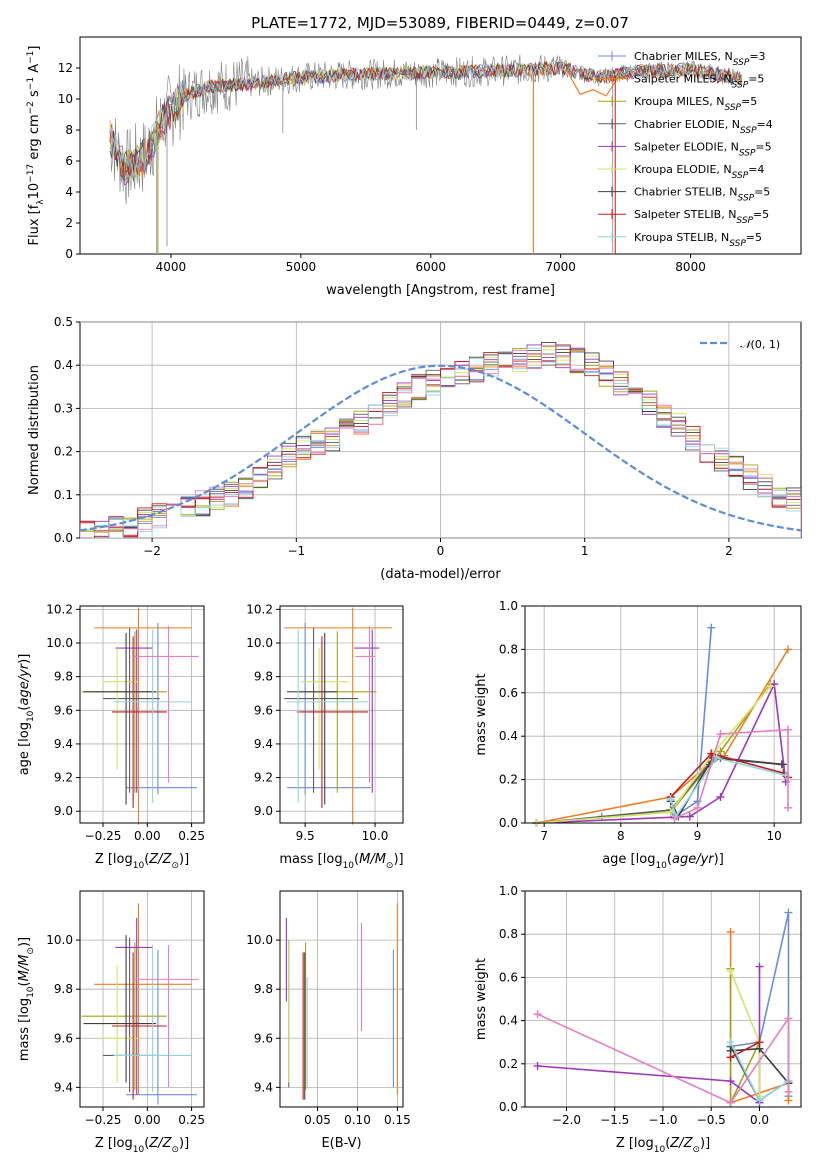 The height and width of the screenshot is (1170, 819). What do you see at coordinates (69, 223) in the screenshot?
I see `y-tick-label: 2` at bounding box center [69, 223].